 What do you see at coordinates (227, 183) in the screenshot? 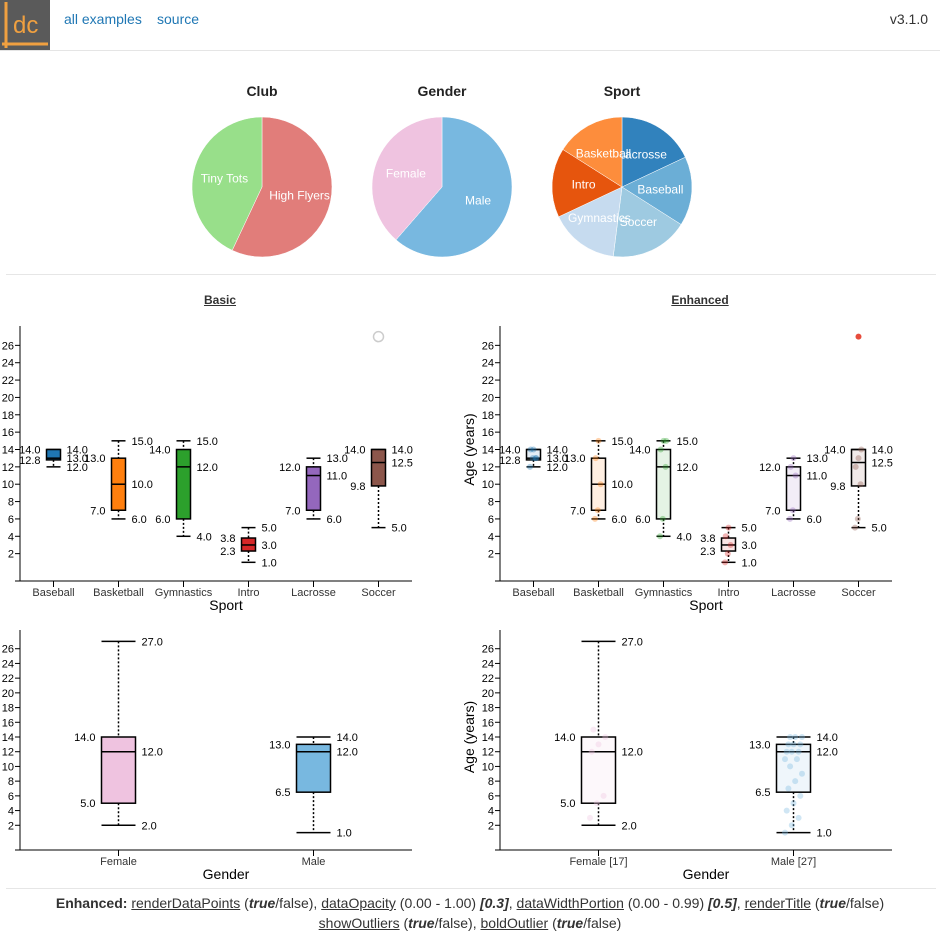
I see `pie-slice-tiny-tots` at bounding box center [227, 183].